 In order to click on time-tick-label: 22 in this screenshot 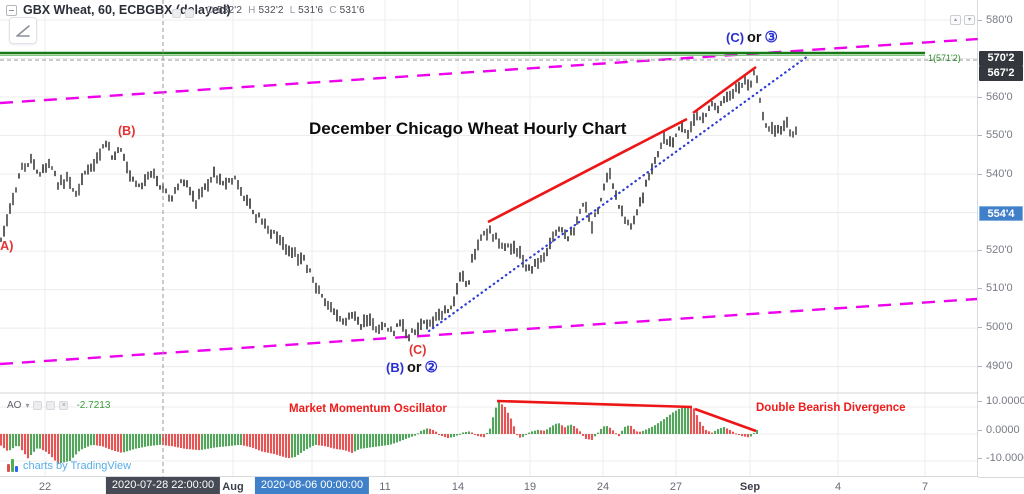, I will do `click(45, 487)`.